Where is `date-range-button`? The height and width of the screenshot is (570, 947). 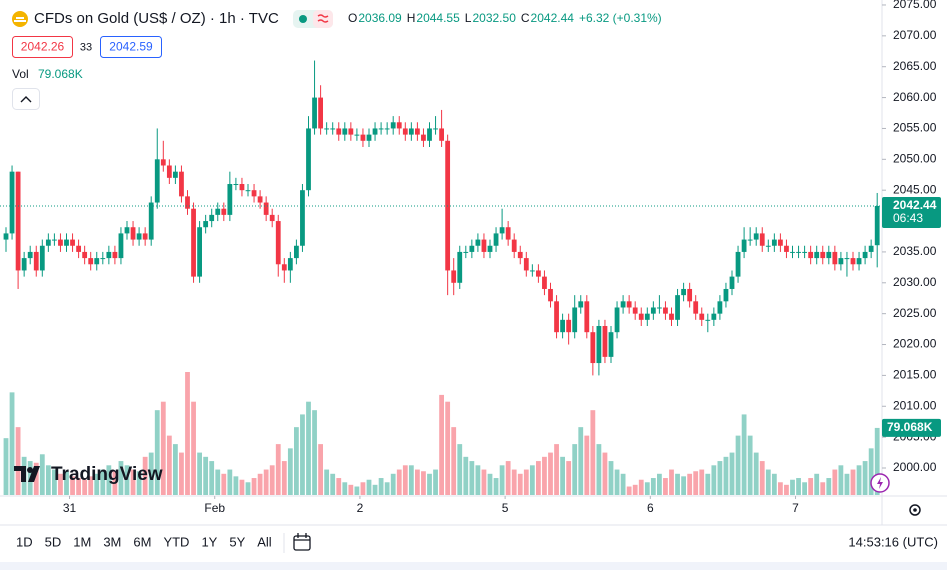 date-range-button is located at coordinates (302, 543).